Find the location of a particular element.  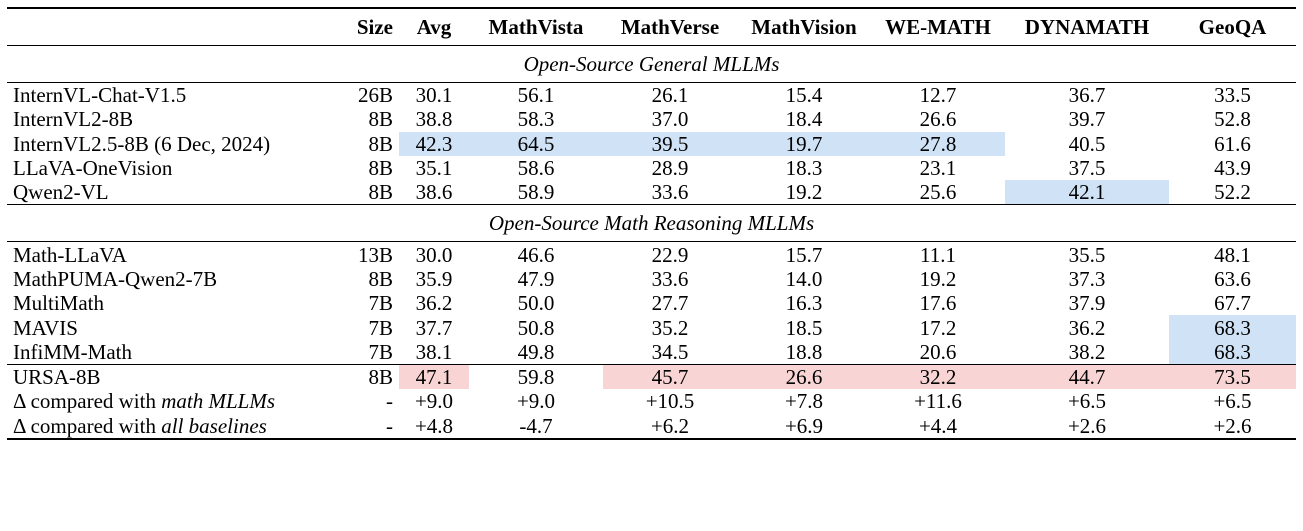

score-cell: 18.8 is located at coordinates (804, 351).